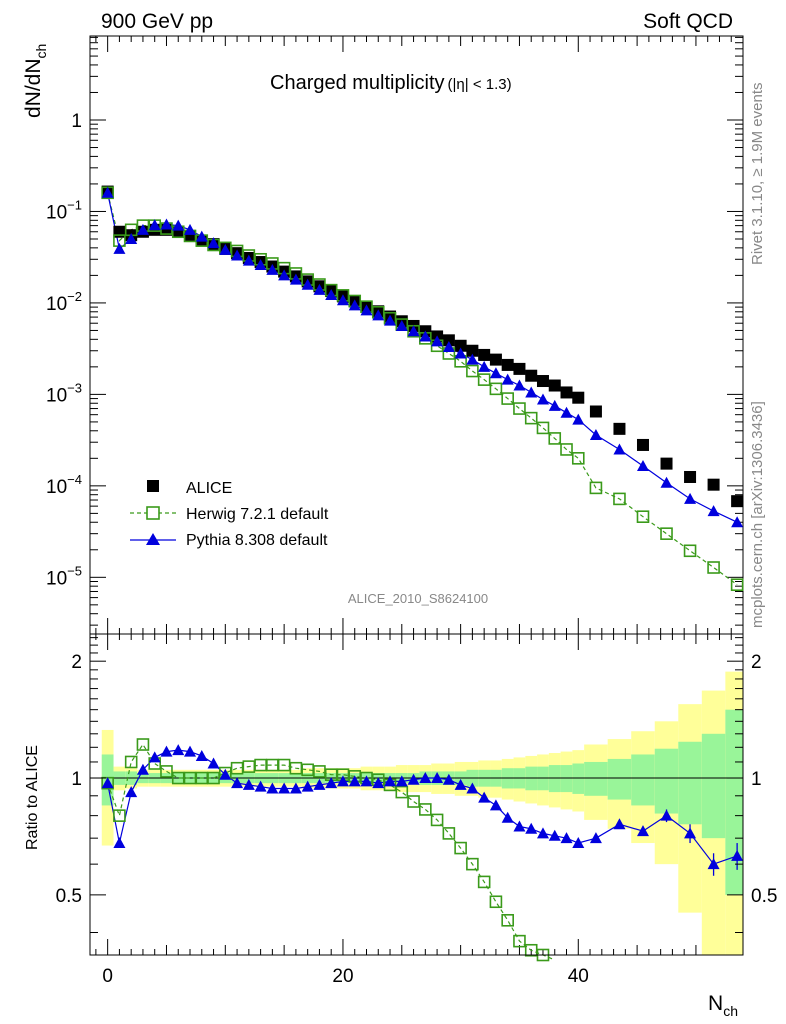 The image size is (786, 1024). Describe the element at coordinates (342, 976) in the screenshot. I see `x-tick-label: 20` at that location.